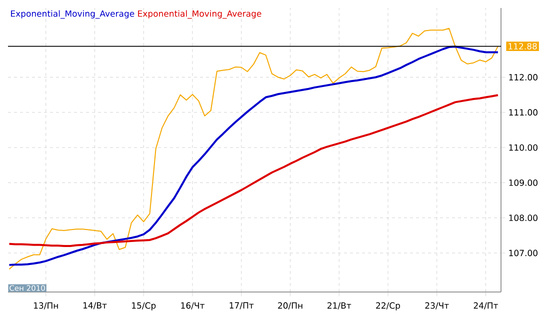 The height and width of the screenshot is (322, 555). I want to click on x-tick-label: 20/Пн, so click(290, 306).